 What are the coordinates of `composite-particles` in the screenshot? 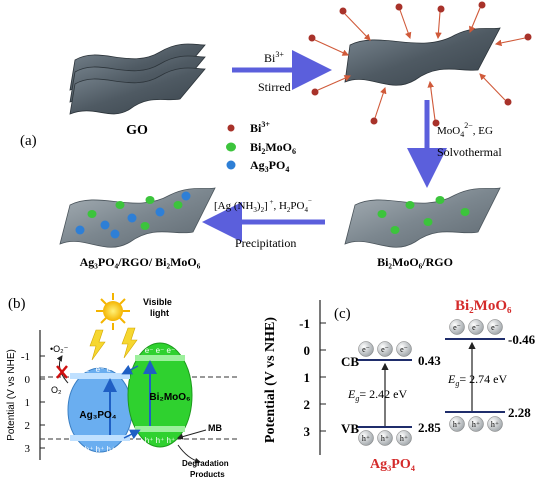 It's located at (133, 215).